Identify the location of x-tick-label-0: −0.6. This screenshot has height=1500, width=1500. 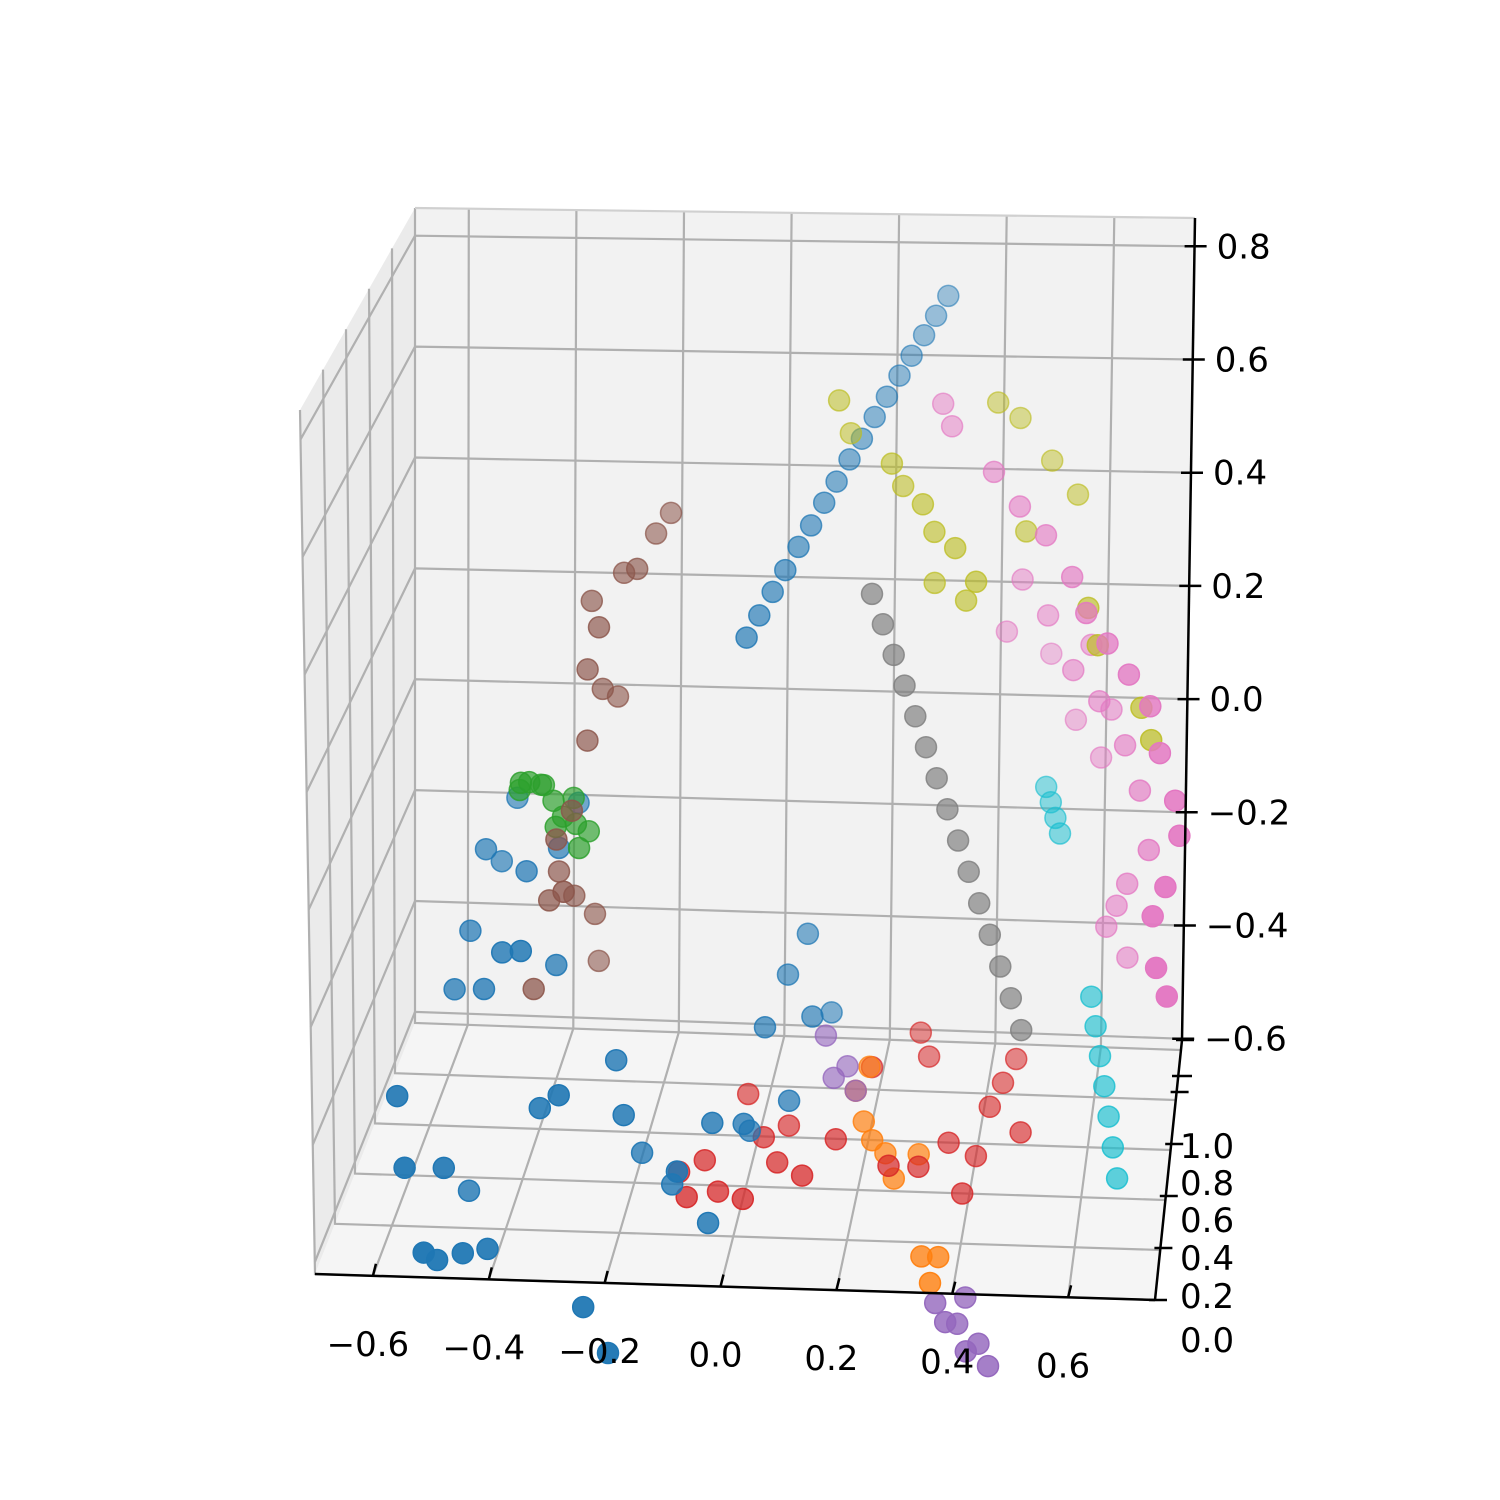
(368, 1345).